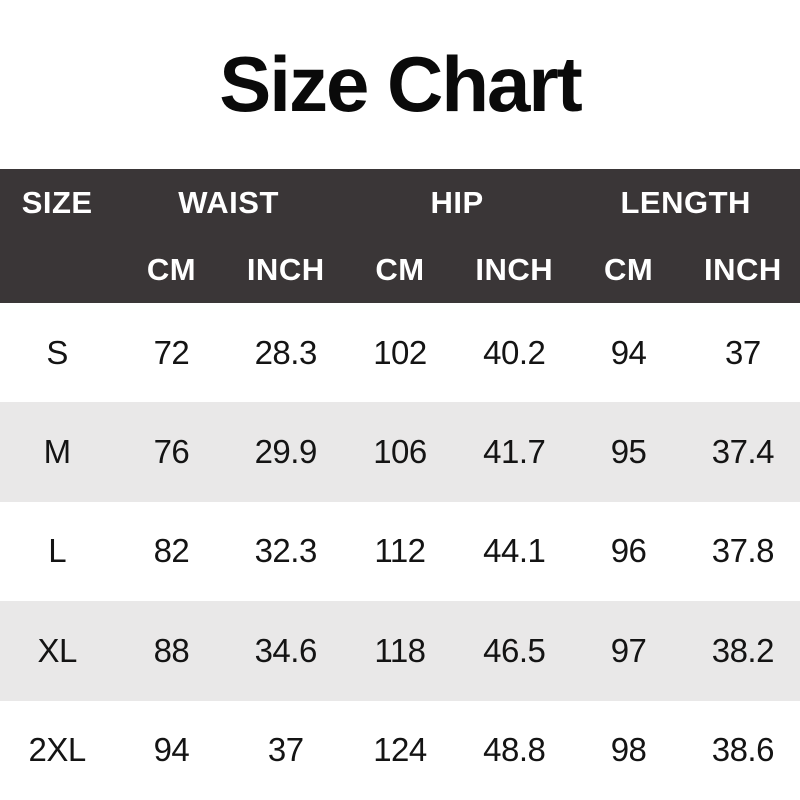 This screenshot has width=800, height=800. I want to click on hip-inch-cell: 40.2, so click(514, 352).